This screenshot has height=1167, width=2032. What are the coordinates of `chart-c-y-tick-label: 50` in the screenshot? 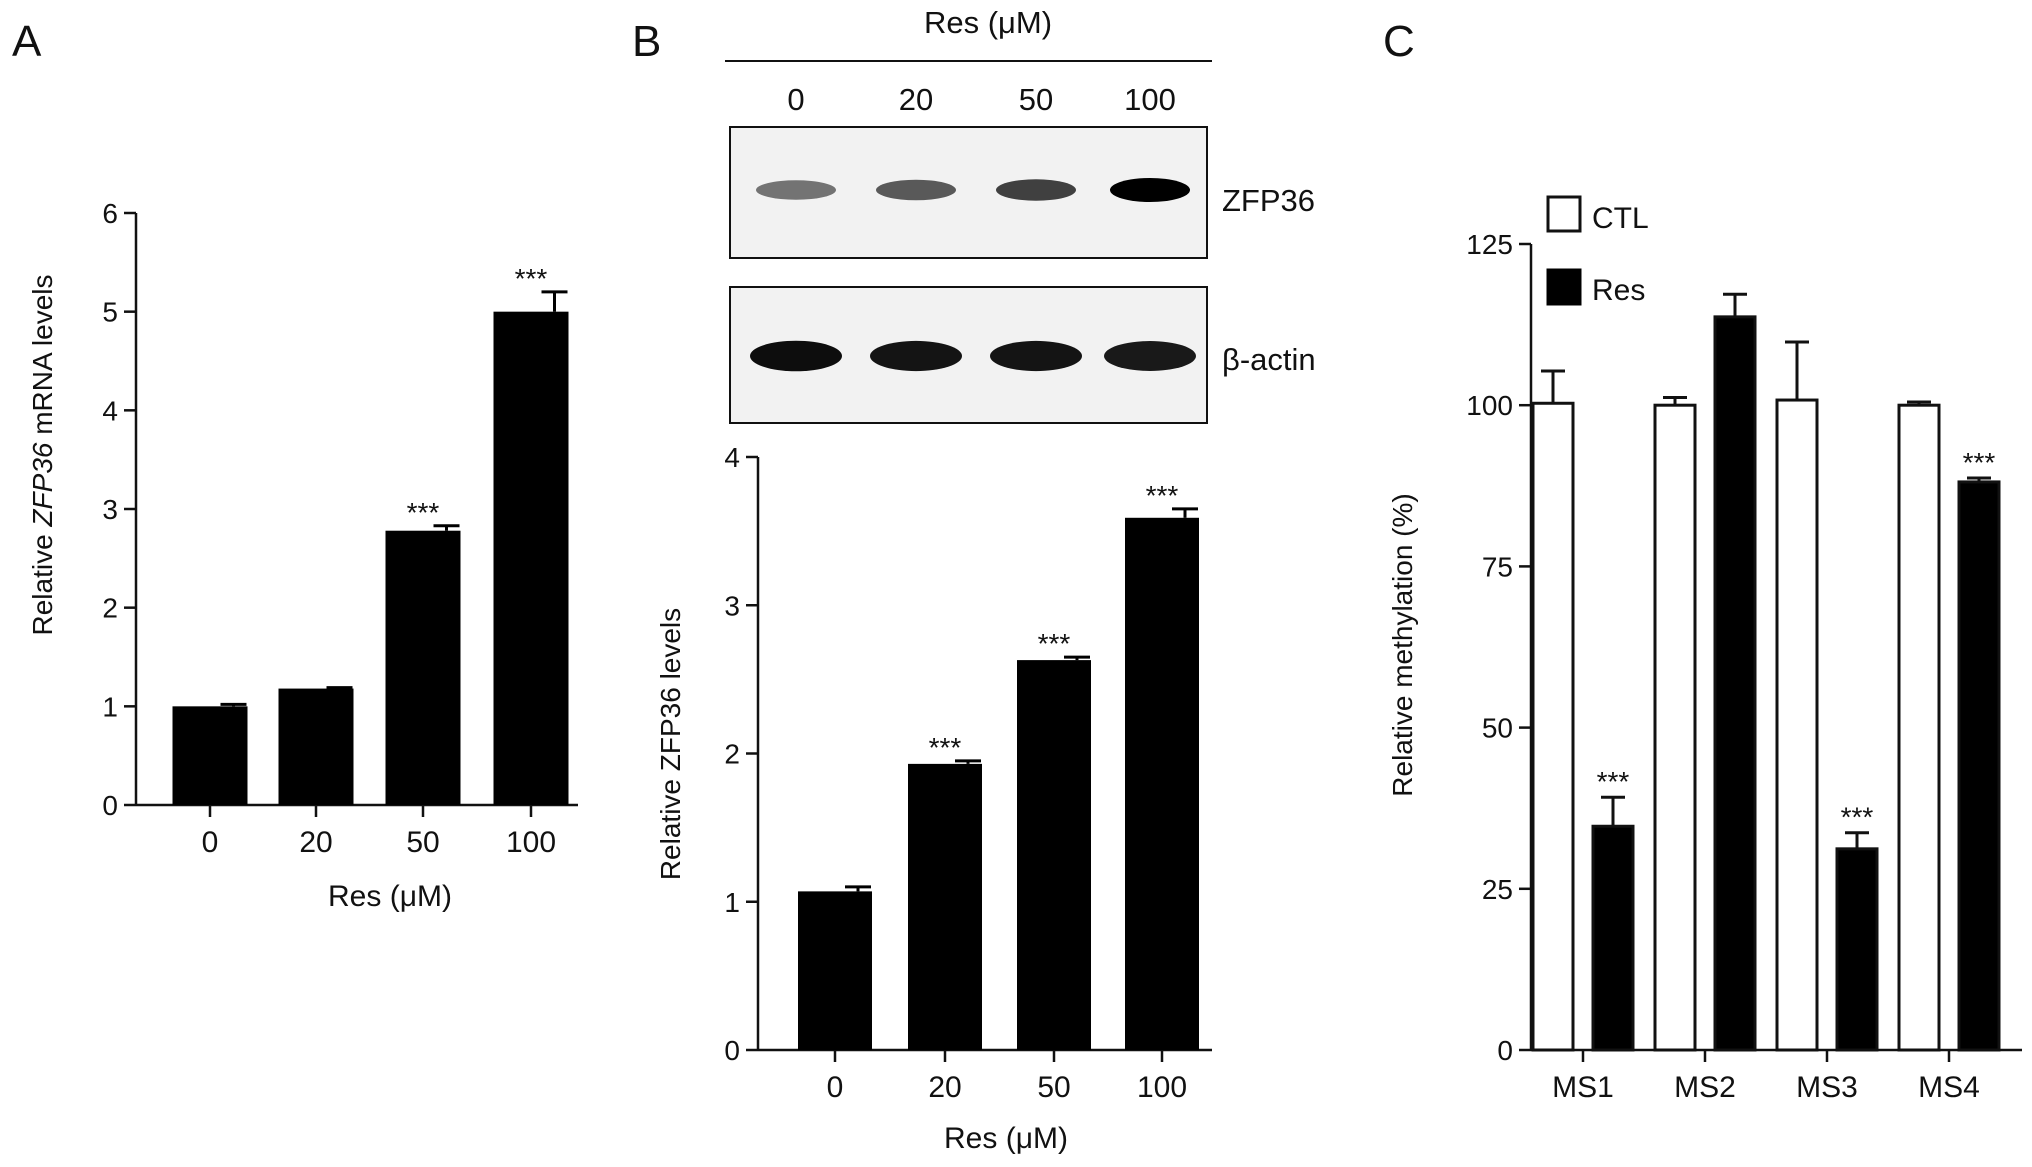 It's located at (1497, 728).